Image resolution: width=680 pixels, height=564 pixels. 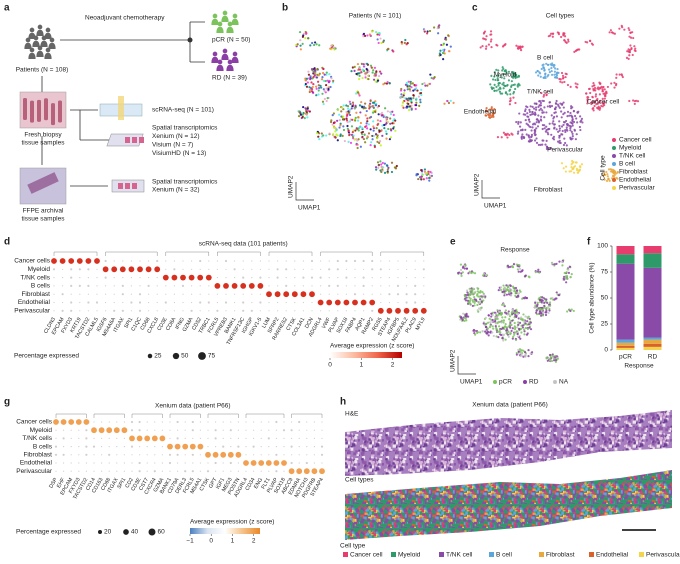 I want to click on gene-bracket, so click(x=290, y=253).